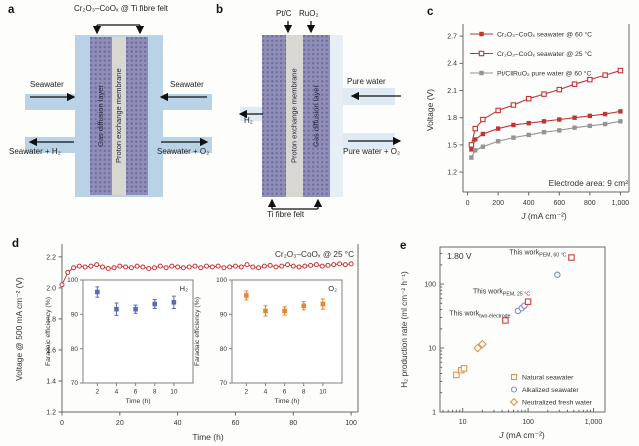 Image resolution: width=639 pixels, height=446 pixels. I want to click on svg-text: Cr₂O₃–CoOₓ @ 25 °C, so click(314, 254).